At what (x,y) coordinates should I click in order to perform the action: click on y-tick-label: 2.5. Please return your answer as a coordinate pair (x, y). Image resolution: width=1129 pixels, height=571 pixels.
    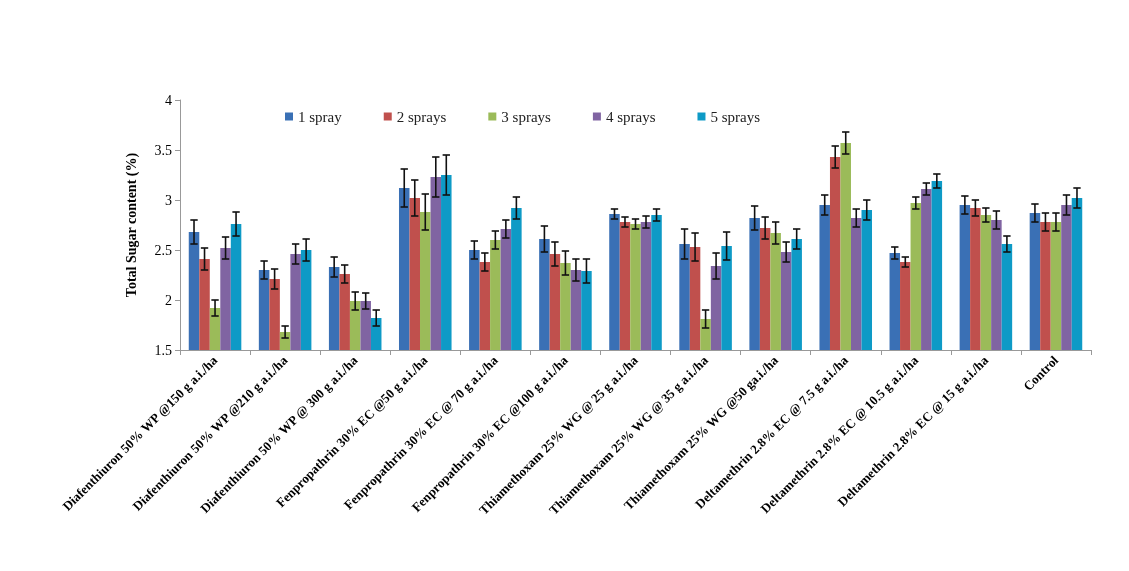
    Looking at the image, I should click on (163, 250).